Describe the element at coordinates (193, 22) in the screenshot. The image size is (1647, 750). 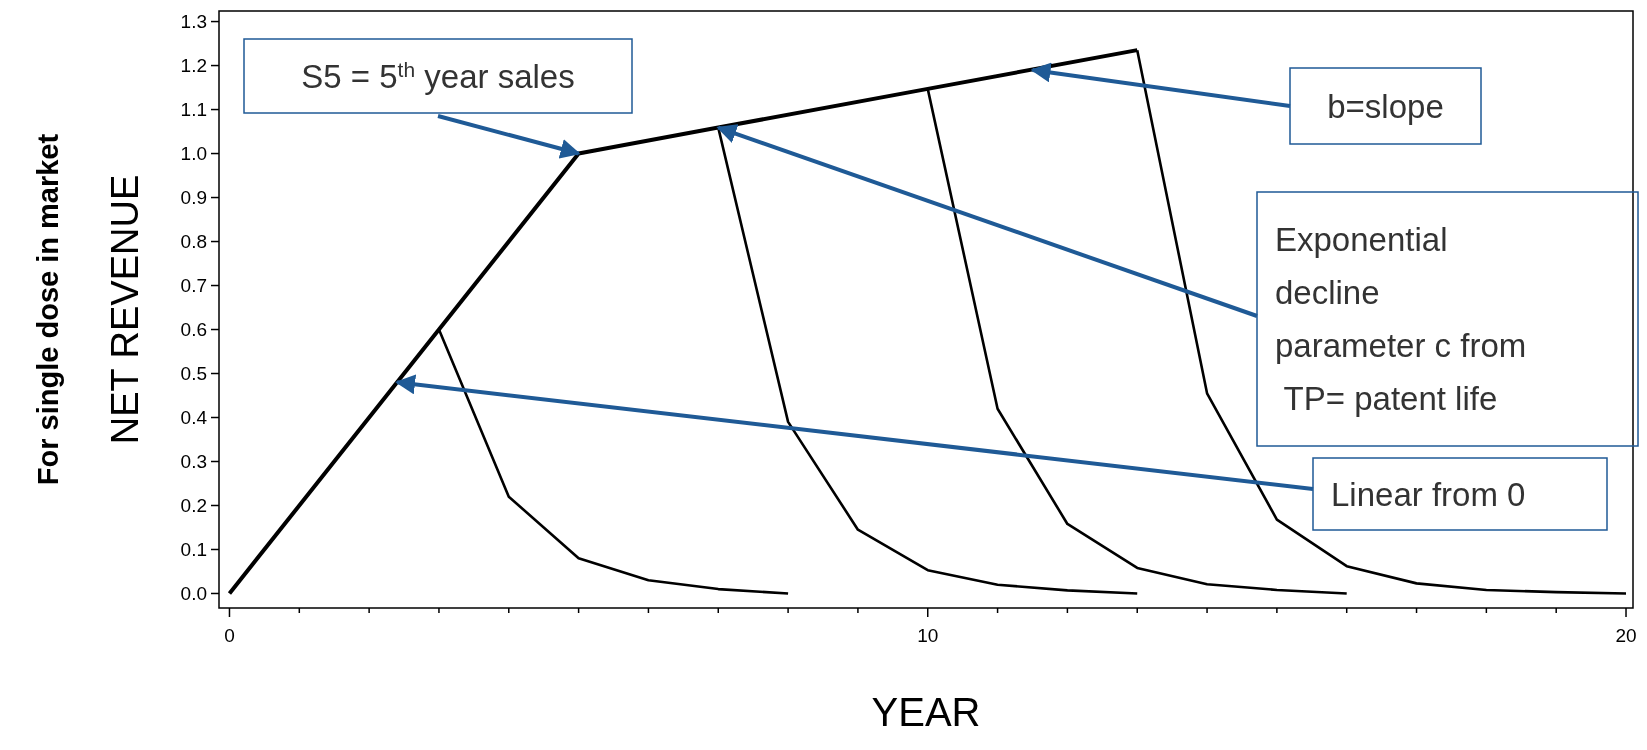
I see `y-tick-label: 1.3` at that location.